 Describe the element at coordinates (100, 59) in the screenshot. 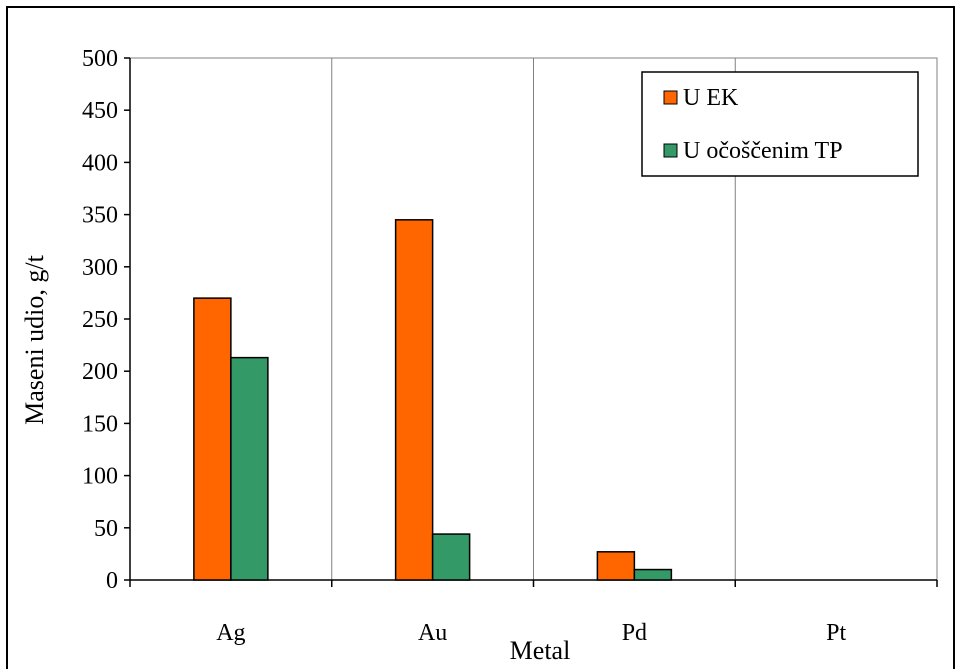

I see `y-tick-label: 500` at that location.